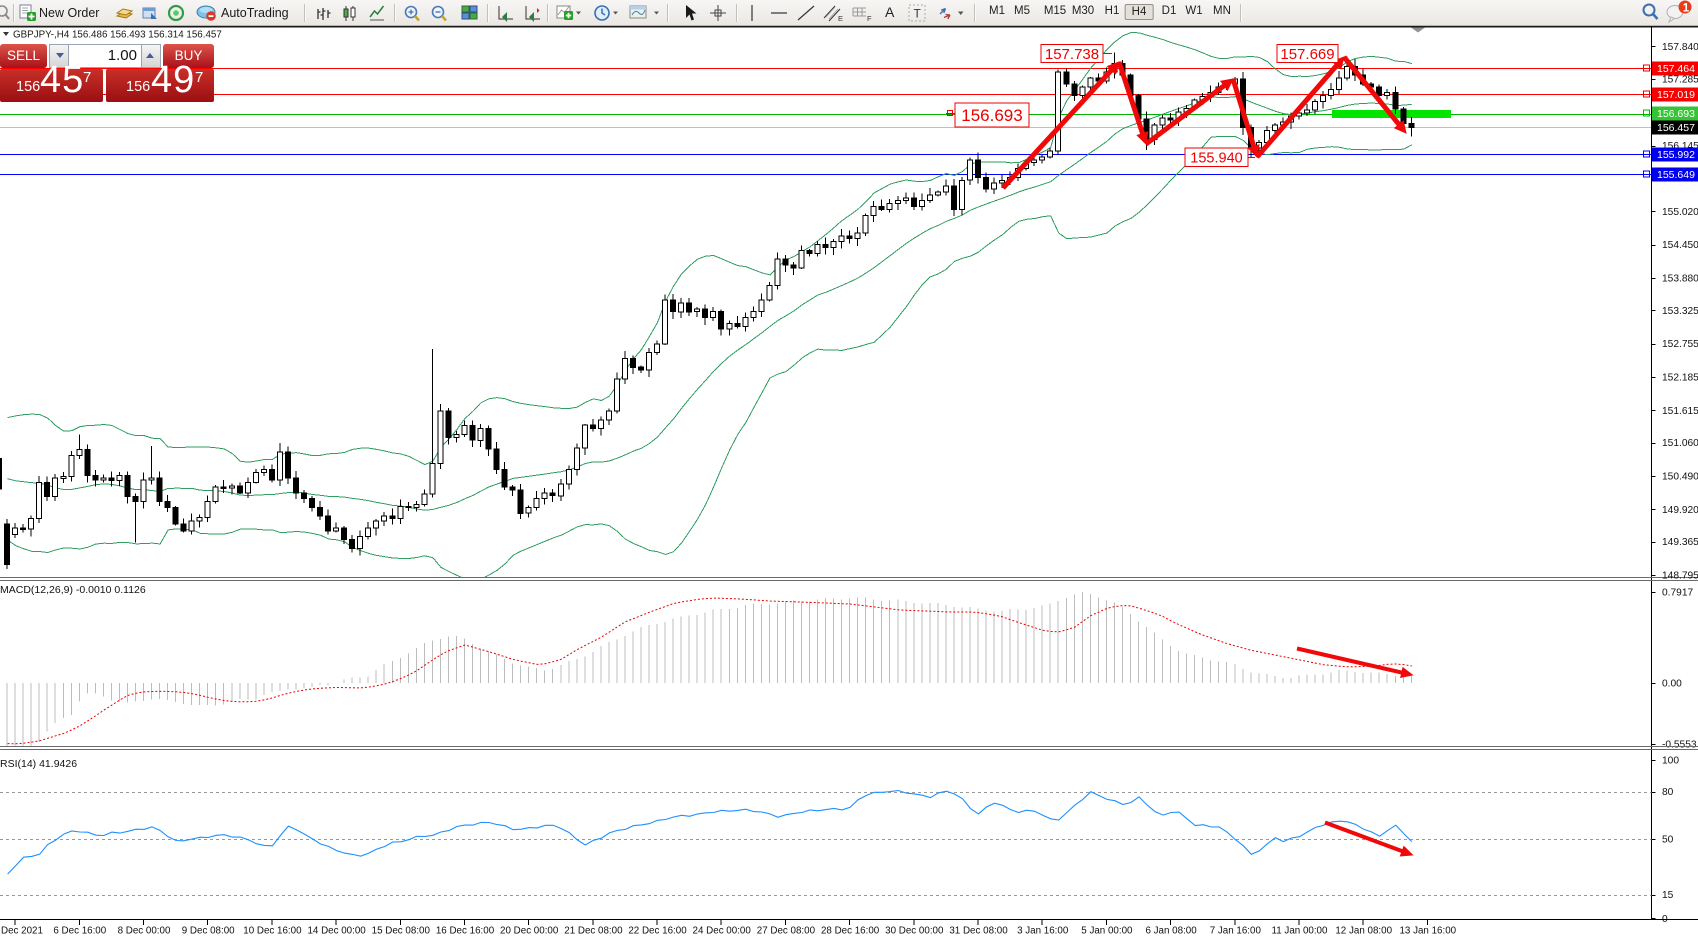 This screenshot has width=1698, height=942. What do you see at coordinates (840, 18) in the screenshot?
I see `svg-text: E` at bounding box center [840, 18].